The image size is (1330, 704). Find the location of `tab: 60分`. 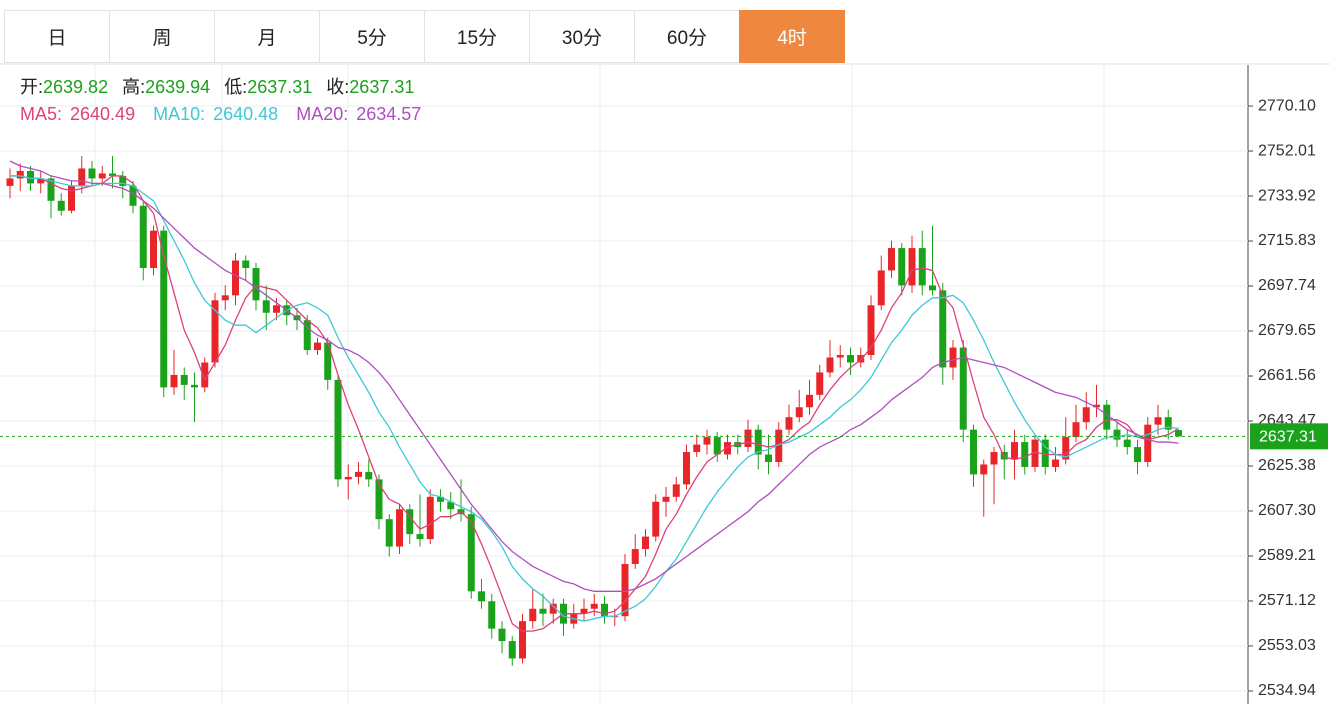

tab: 60分 is located at coordinates (687, 36).